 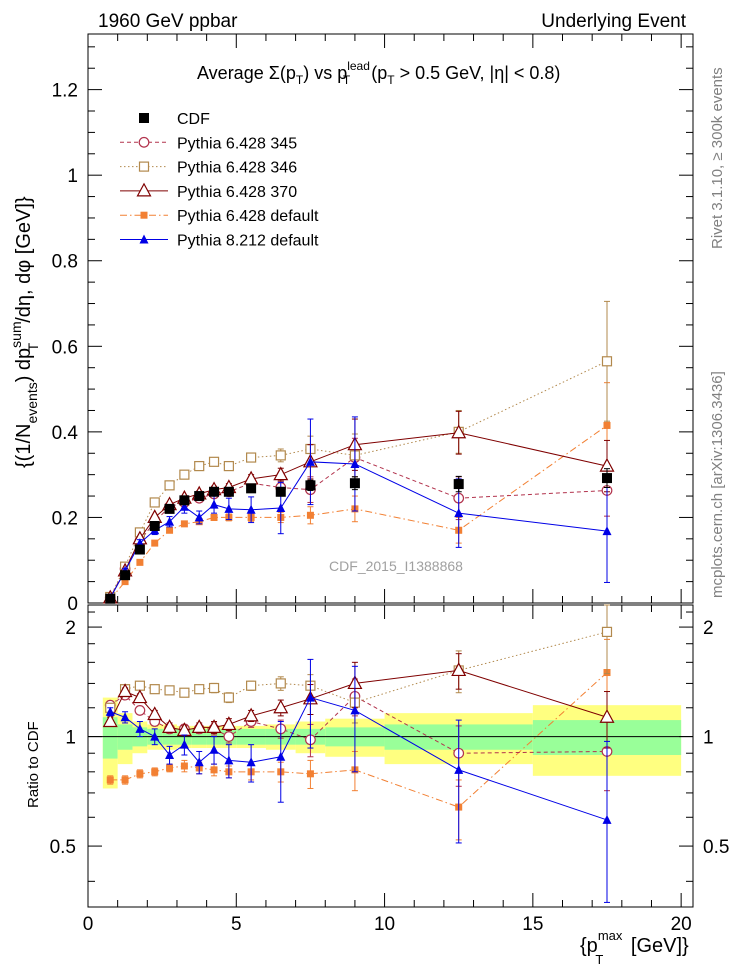 What do you see at coordinates (681, 924) in the screenshot?
I see `x-tick-label-4: 20` at bounding box center [681, 924].